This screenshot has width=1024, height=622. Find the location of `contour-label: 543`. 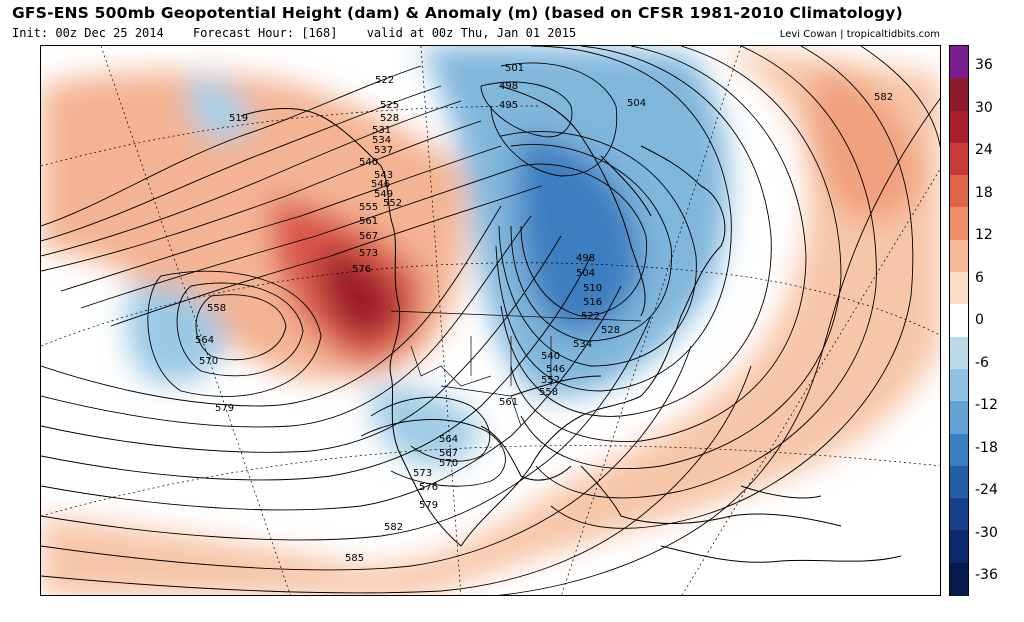

contour-label: 543 is located at coordinates (383, 175).